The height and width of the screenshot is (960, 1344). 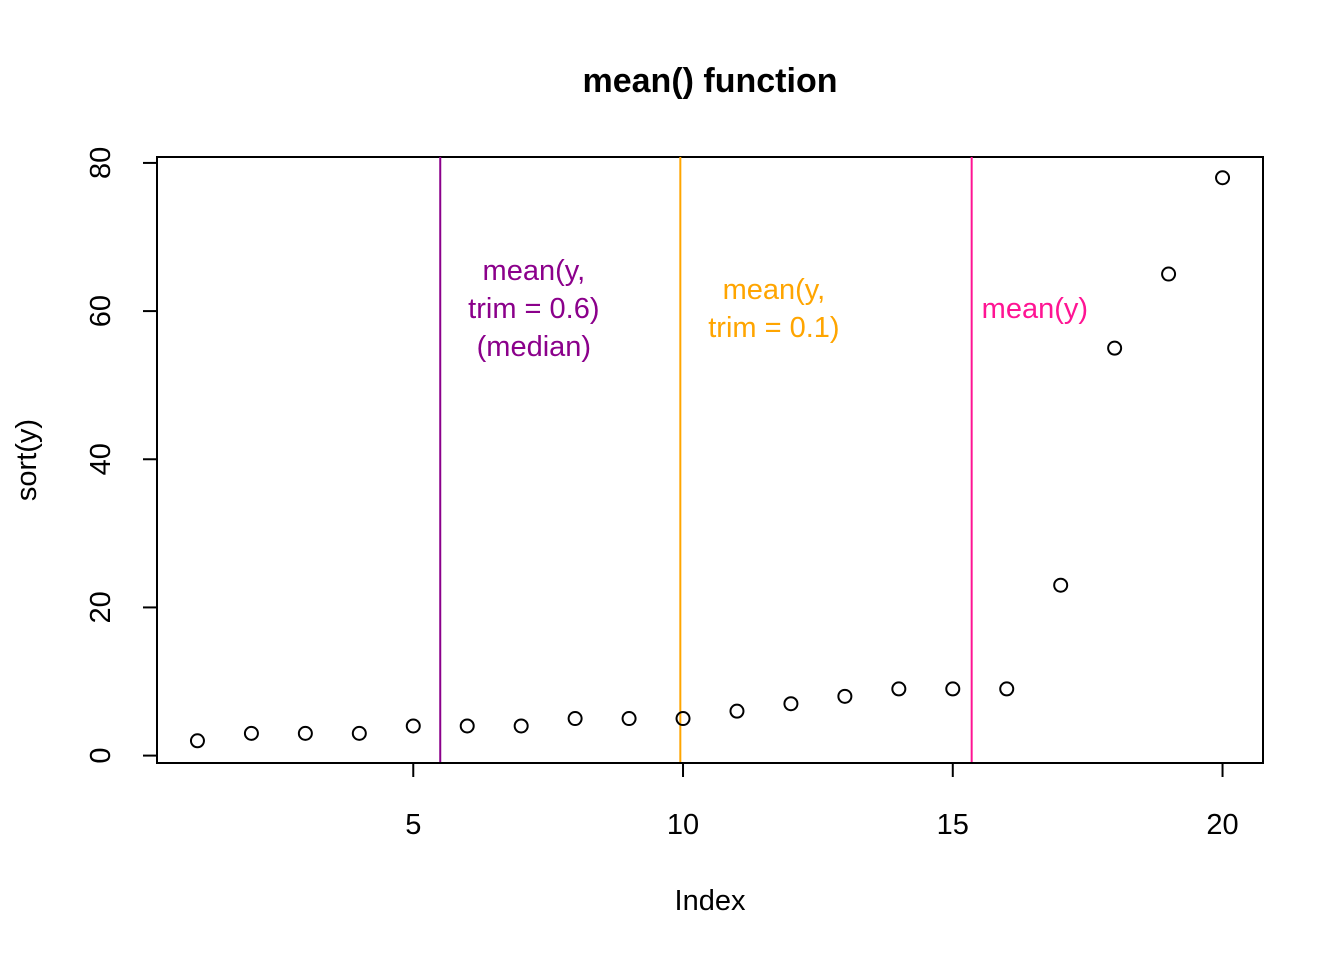 What do you see at coordinates (121, 455) in the screenshot?
I see `y-axis: 0 20 40 60 80` at bounding box center [121, 455].